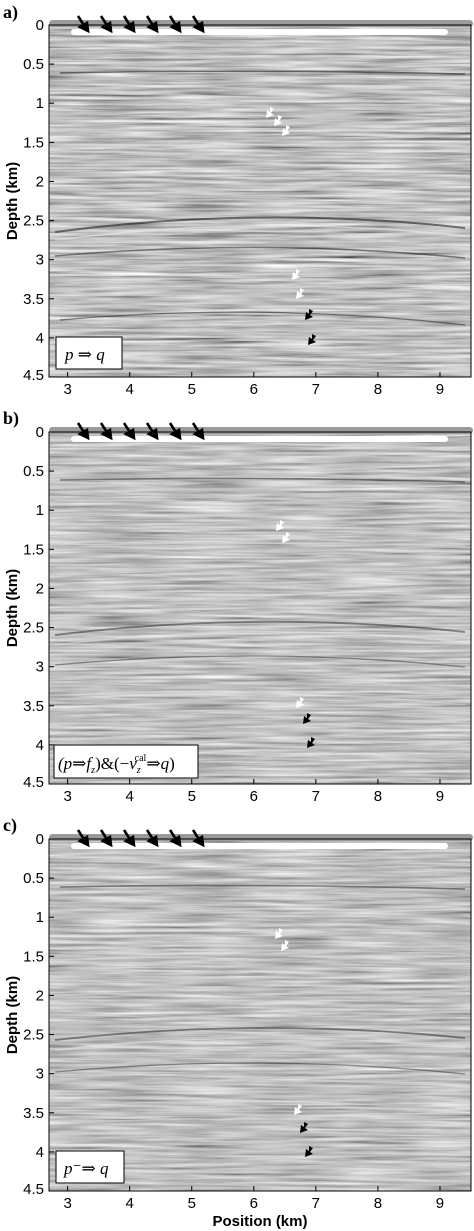 This screenshot has width=474, height=1231. Describe the element at coordinates (40, 588) in the screenshot. I see `panel-b-y-tick-label: 2` at that location.